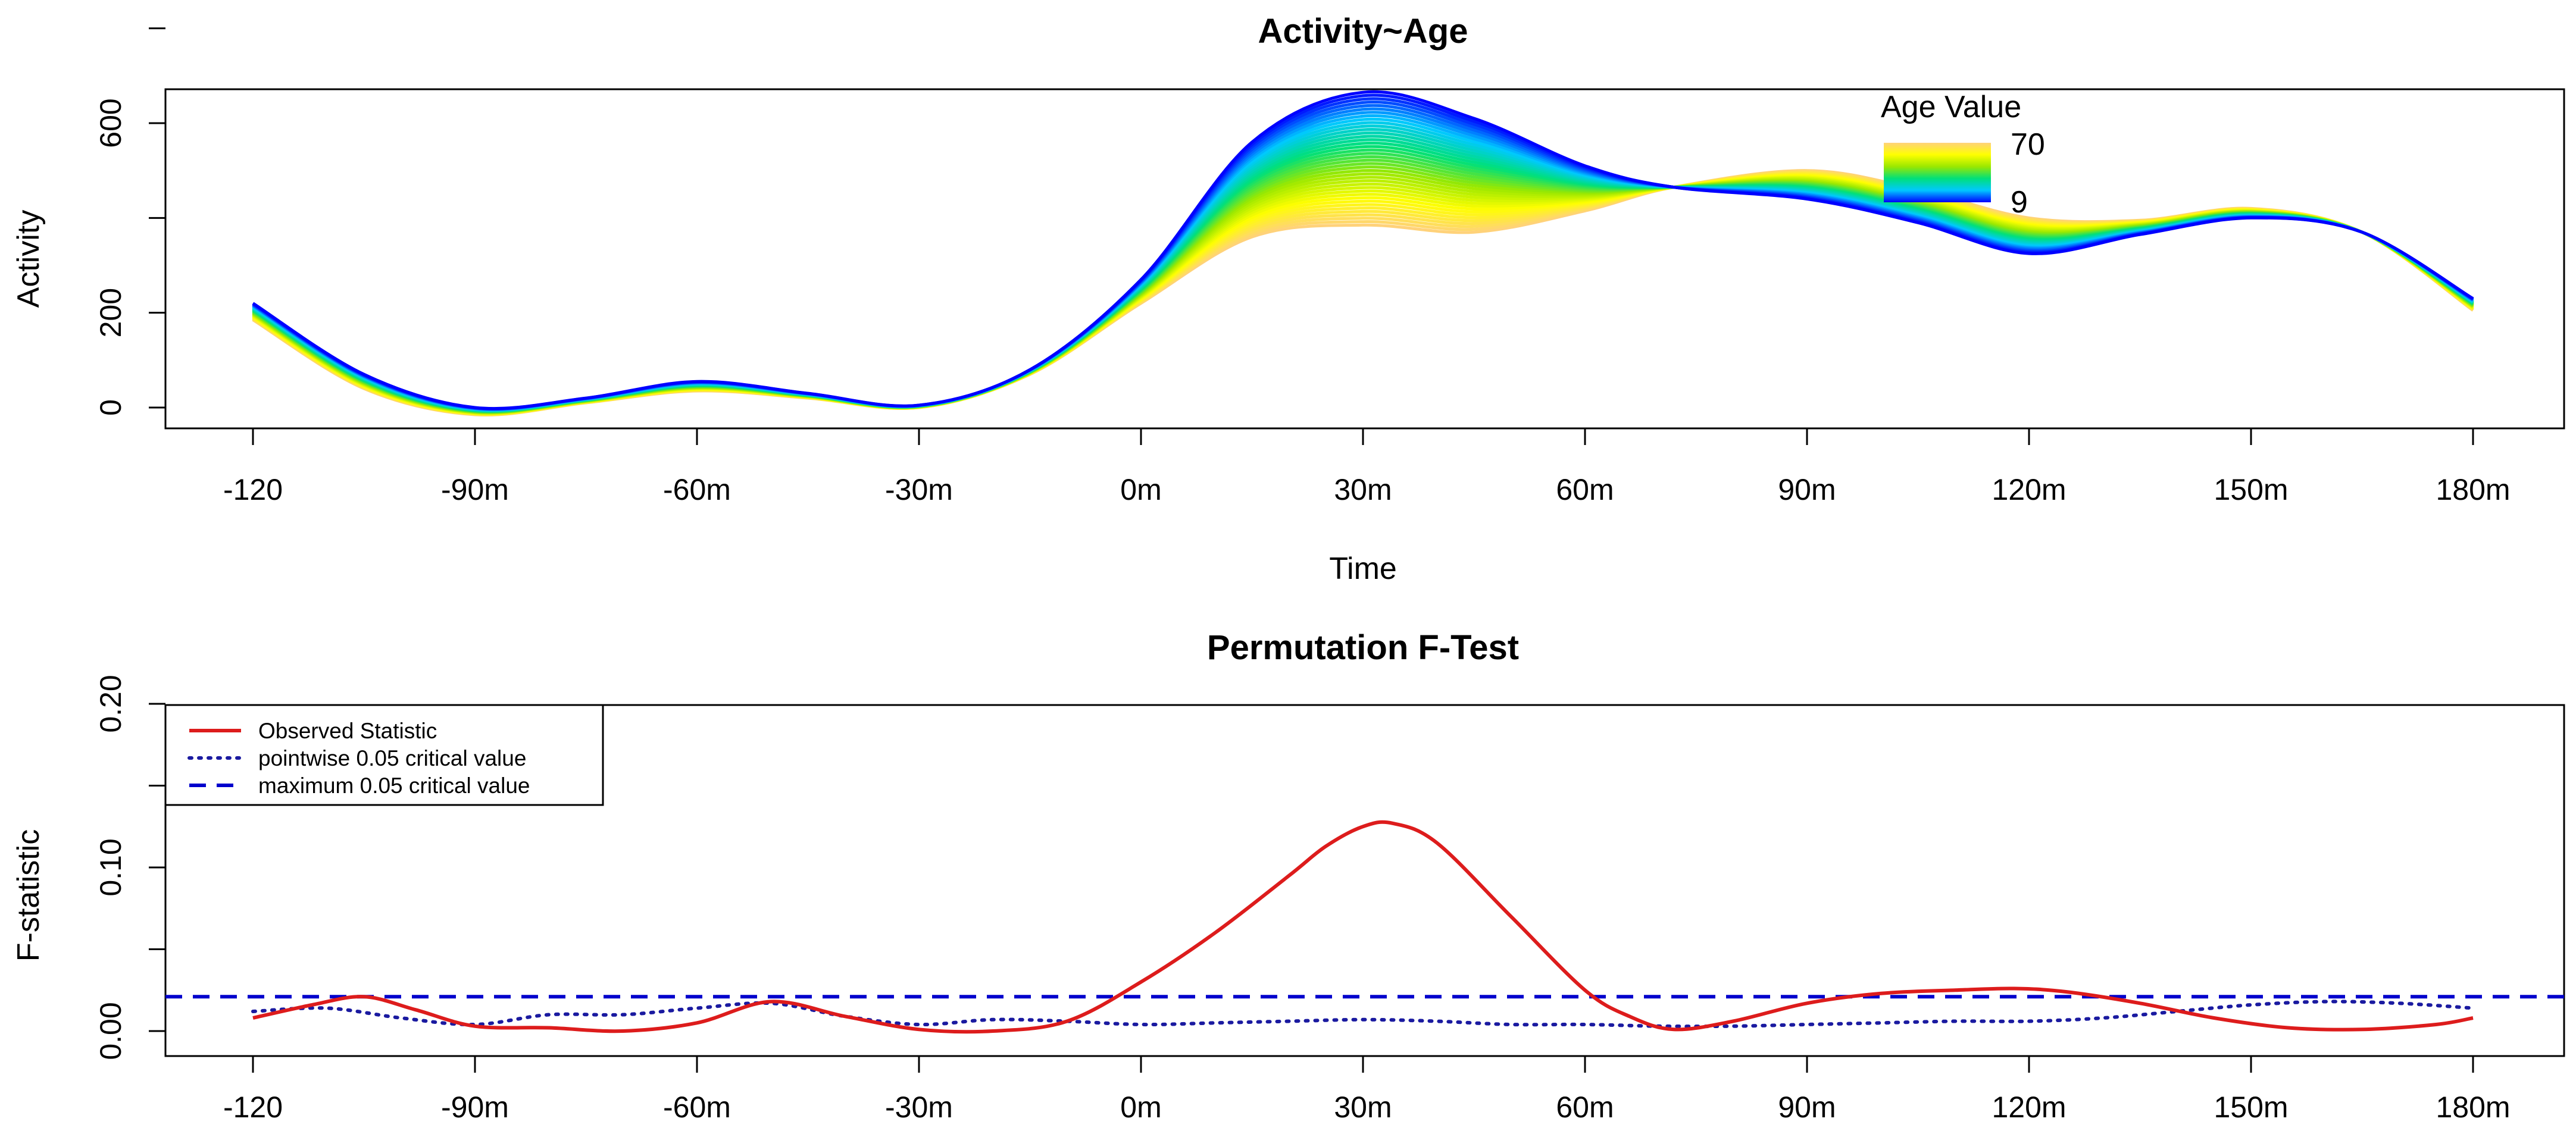 This screenshot has width=2576, height=1131. I want to click on age-legend-max-label: 70, so click(2028, 144).